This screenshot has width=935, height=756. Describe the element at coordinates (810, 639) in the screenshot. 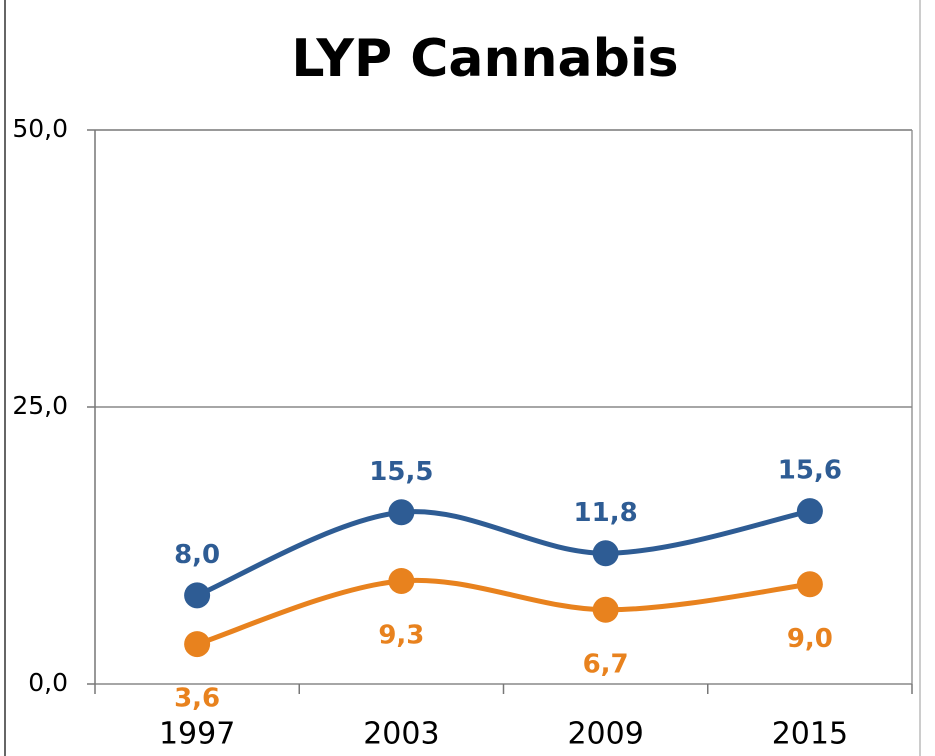

I see `data-label: 9,0` at that location.